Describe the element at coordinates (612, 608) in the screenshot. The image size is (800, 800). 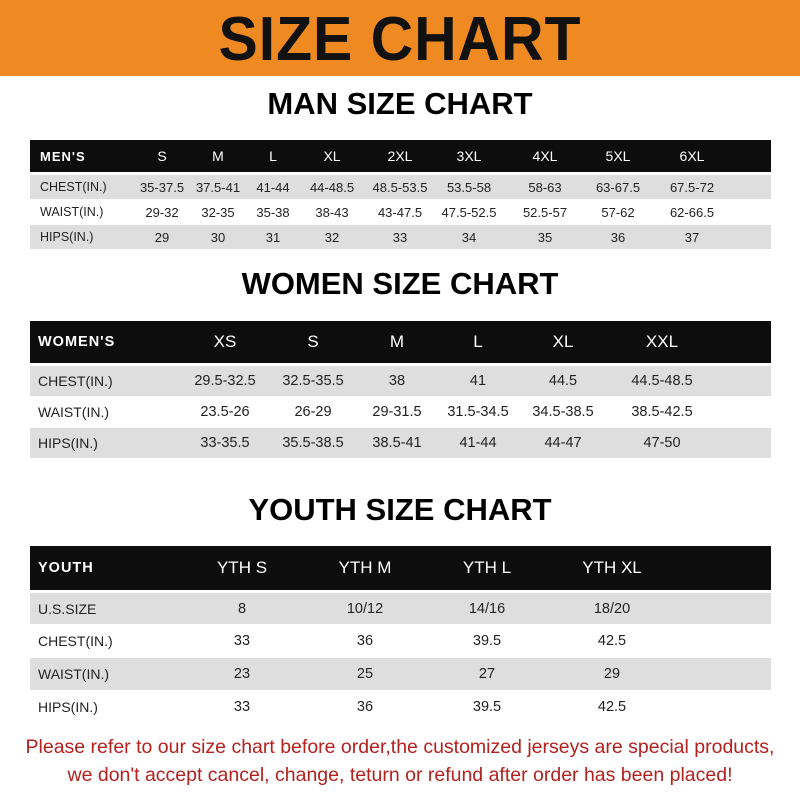
I see `cell: 18/20` at that location.